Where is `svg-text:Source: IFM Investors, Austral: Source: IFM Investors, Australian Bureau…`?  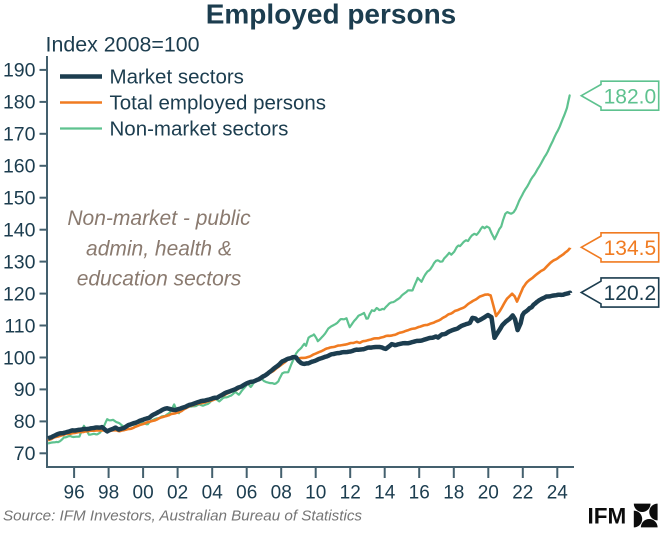
svg-text:Source: IFM Investors, Austral: Source: IFM Investors, Australian Bureau… is located at coordinates (182, 515).